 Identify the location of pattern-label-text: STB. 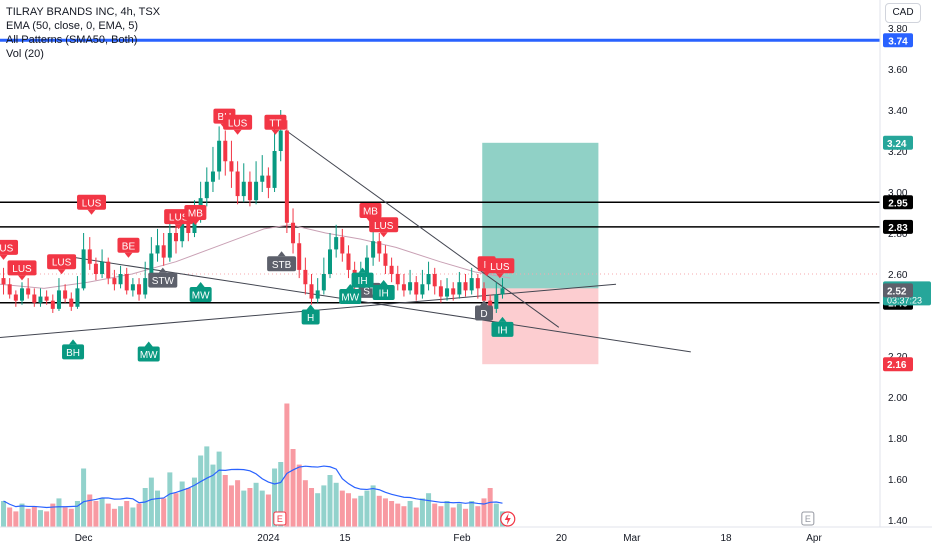
(282, 265).